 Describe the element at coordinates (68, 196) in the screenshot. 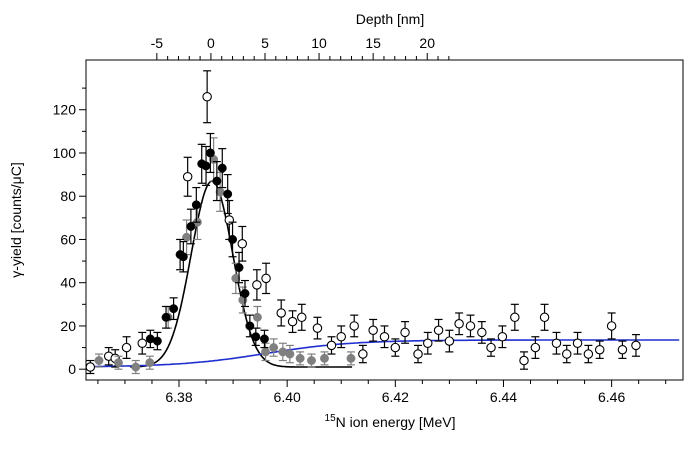

I see `y-tick-label: 80` at that location.